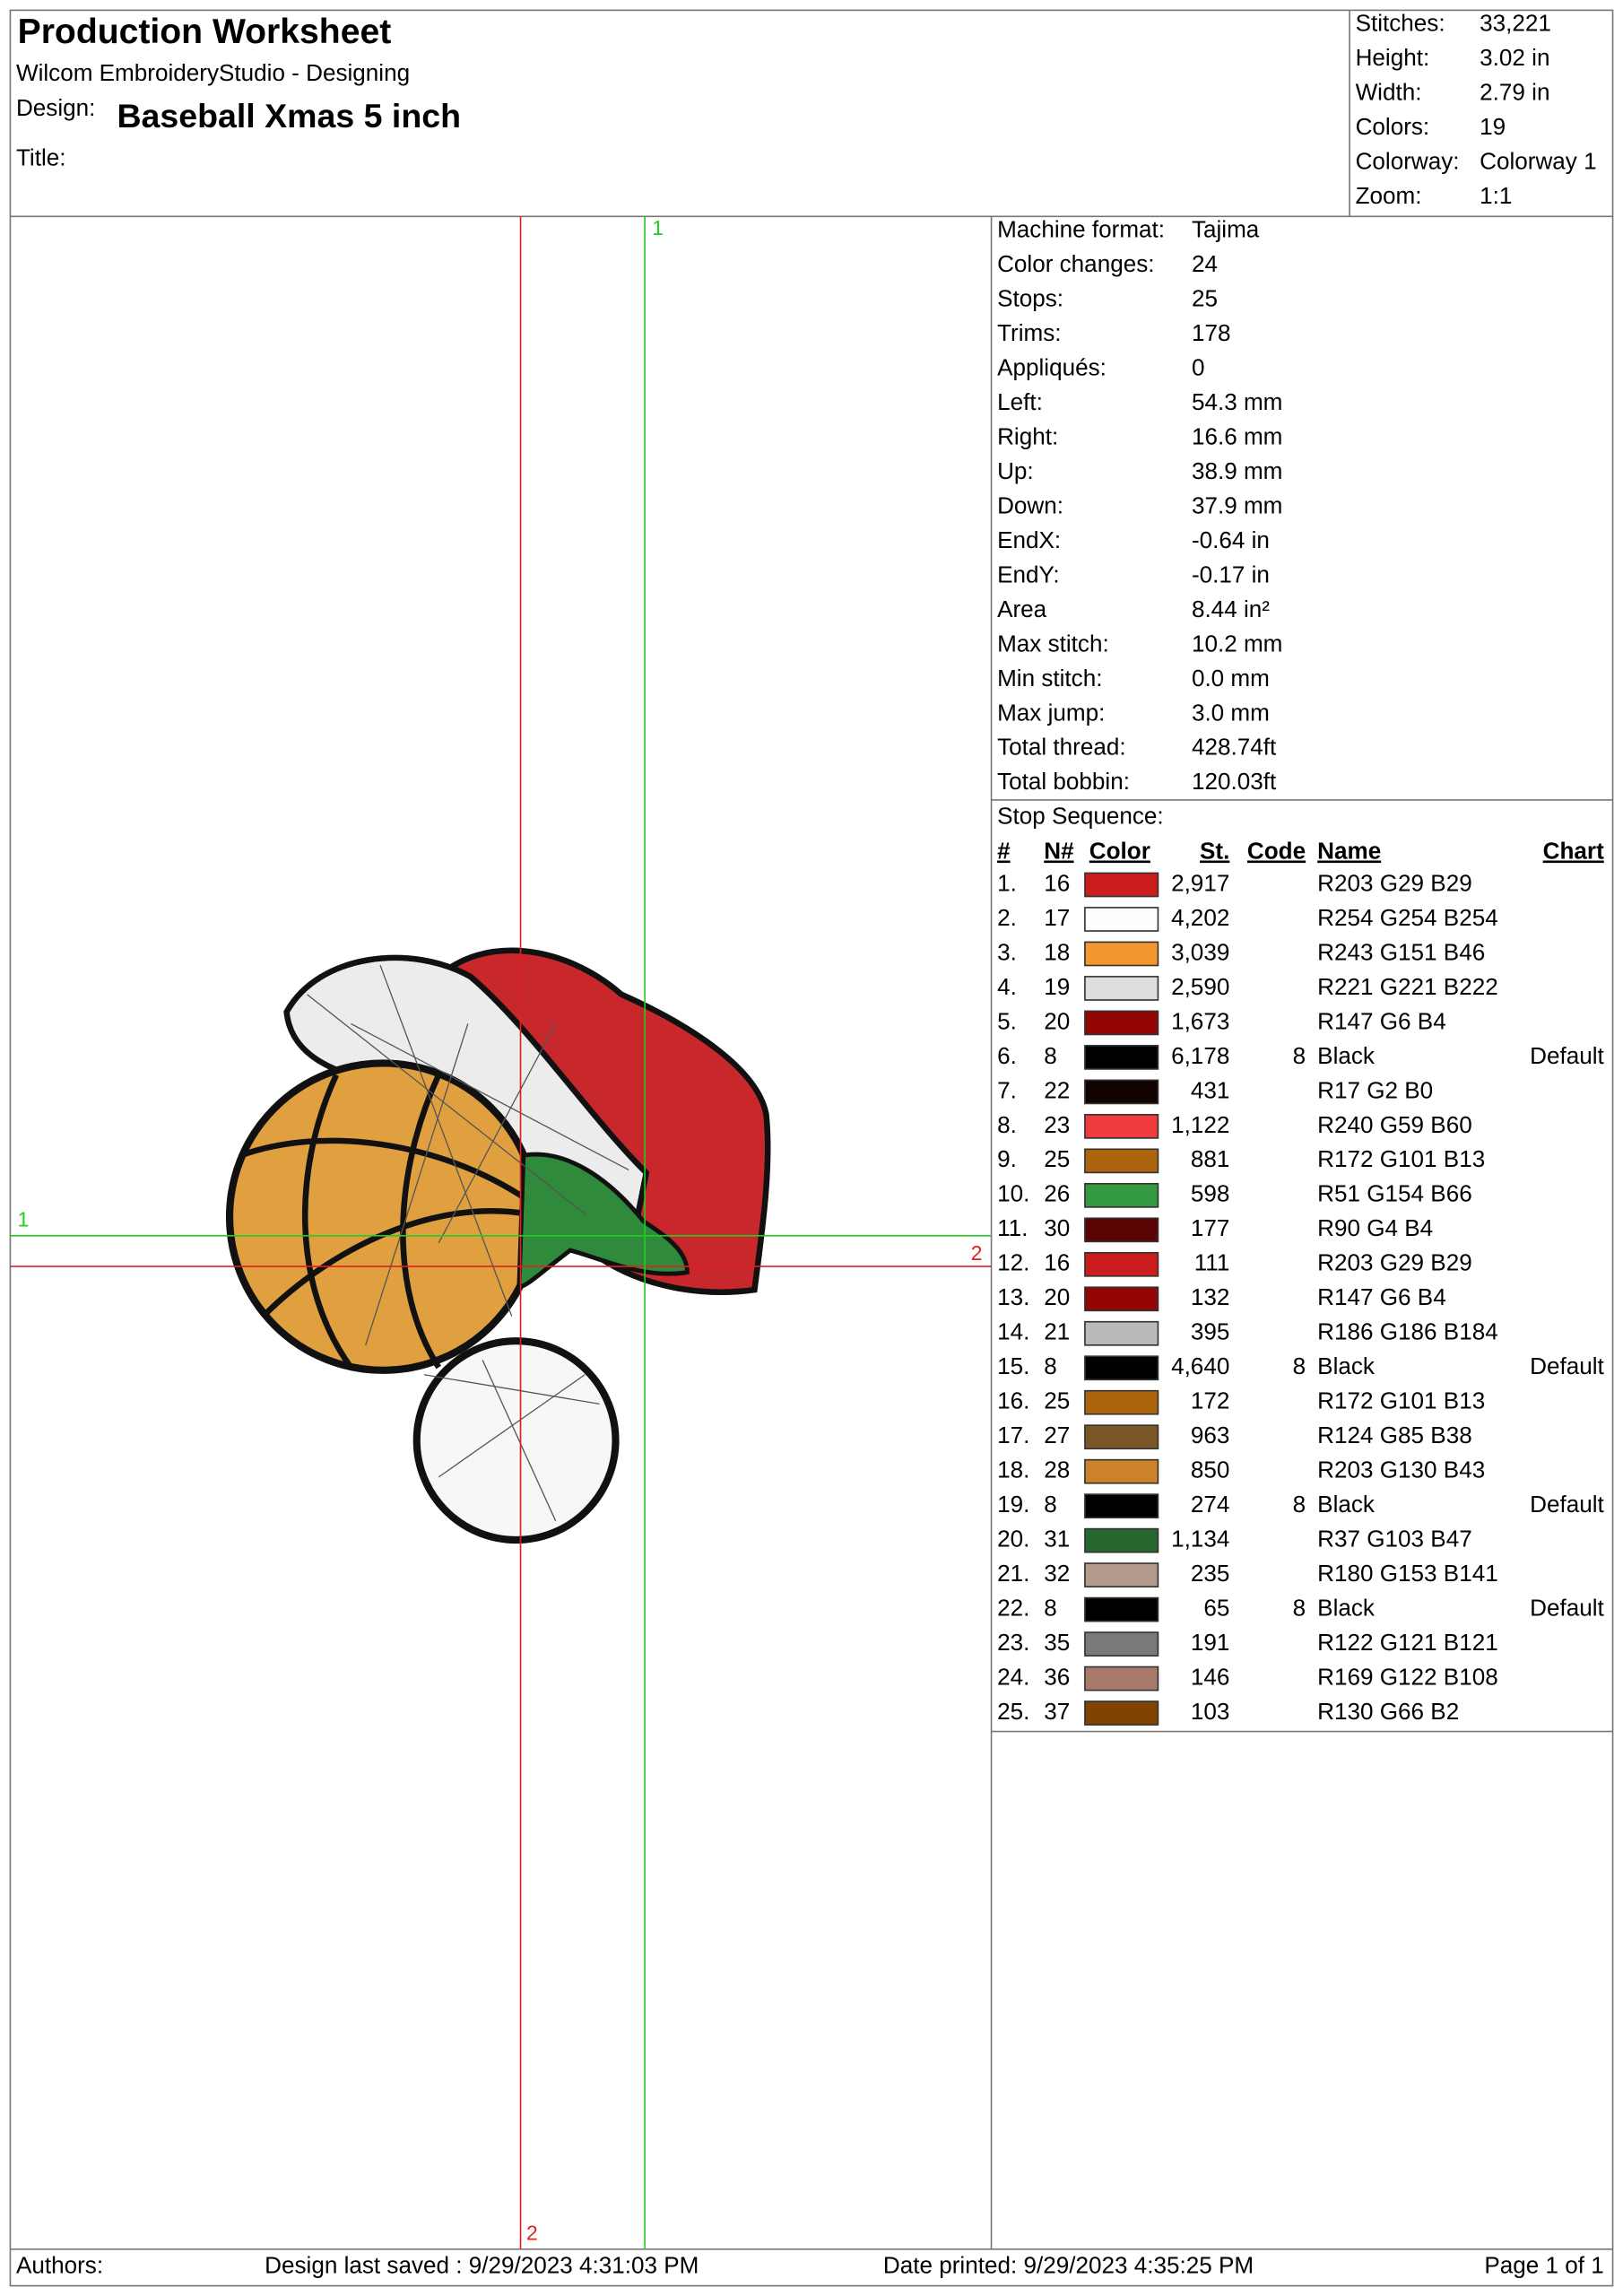  What do you see at coordinates (1538, 161) in the screenshot?
I see `stat-value: Colorway 1` at bounding box center [1538, 161].